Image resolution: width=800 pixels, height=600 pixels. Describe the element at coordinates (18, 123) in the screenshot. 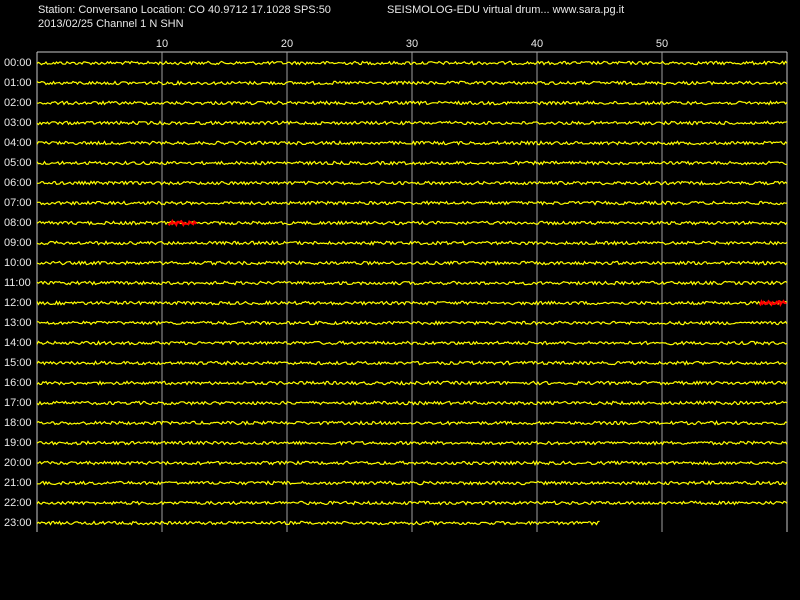

I see `row-label: 03:00` at that location.